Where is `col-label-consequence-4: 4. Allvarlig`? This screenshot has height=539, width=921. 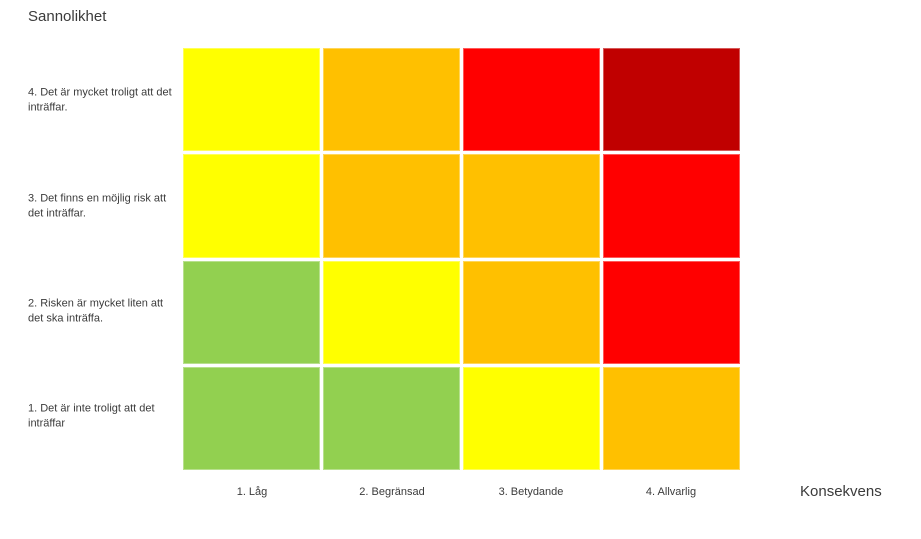 col-label-consequence-4: 4. Allvarlig is located at coordinates (671, 492).